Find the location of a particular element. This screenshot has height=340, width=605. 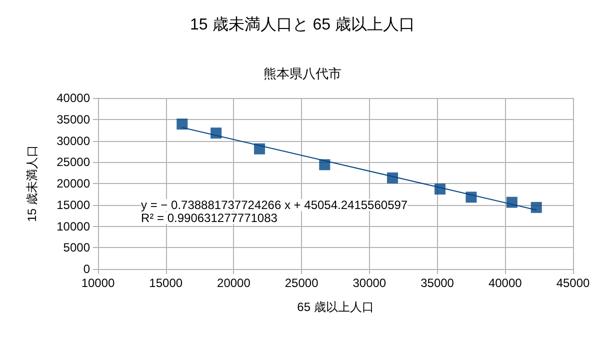

y-tick-label: 40000 is located at coordinates (73, 98).